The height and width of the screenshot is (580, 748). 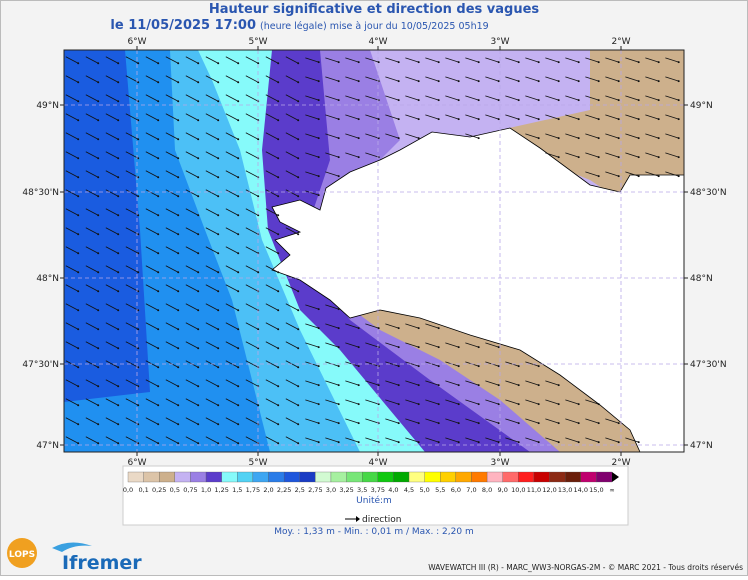 I want to click on legend-label: 1,0, so click(x=206, y=490).